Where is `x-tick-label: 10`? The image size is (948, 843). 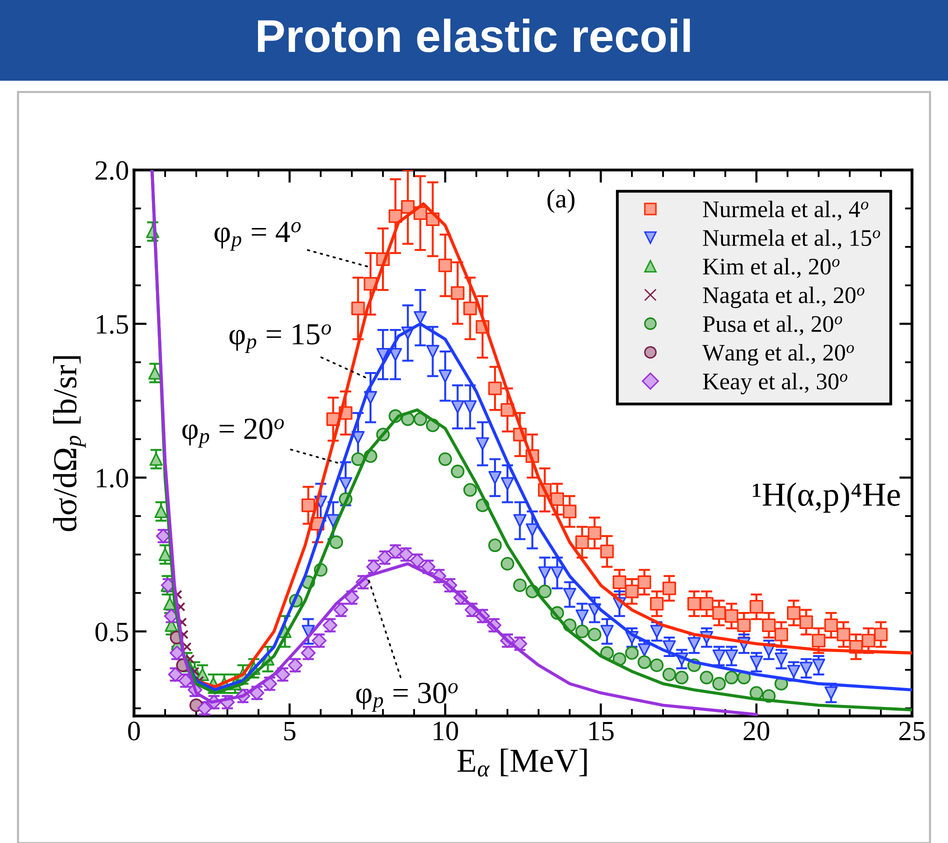 x-tick-label: 10 is located at coordinates (446, 731).